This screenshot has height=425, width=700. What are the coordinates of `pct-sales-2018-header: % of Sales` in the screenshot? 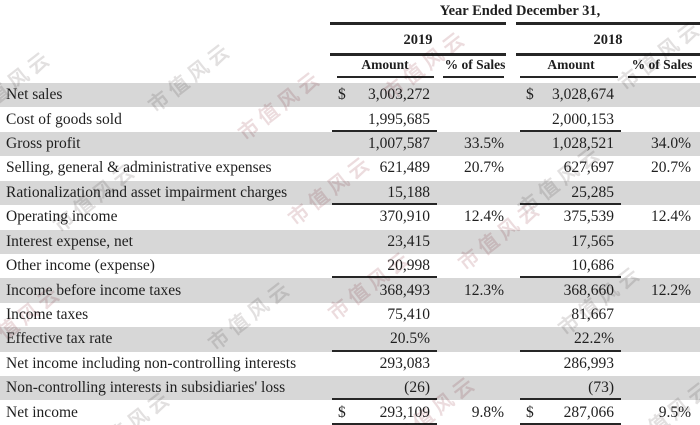 It's located at (662, 64).